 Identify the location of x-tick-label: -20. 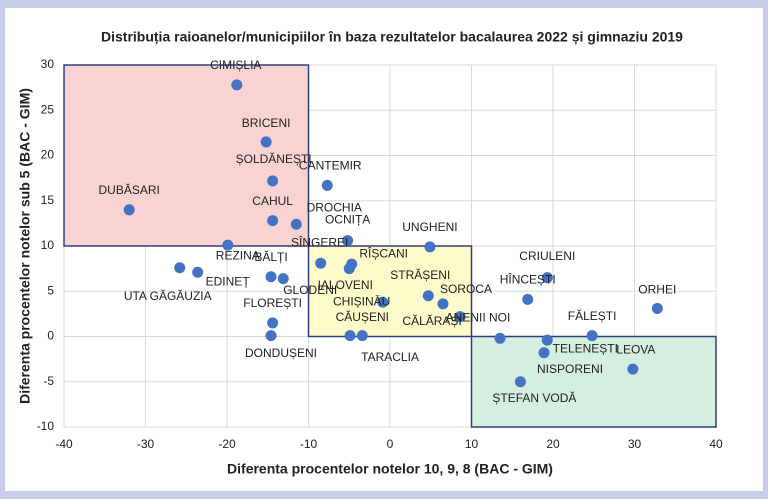
(227, 444).